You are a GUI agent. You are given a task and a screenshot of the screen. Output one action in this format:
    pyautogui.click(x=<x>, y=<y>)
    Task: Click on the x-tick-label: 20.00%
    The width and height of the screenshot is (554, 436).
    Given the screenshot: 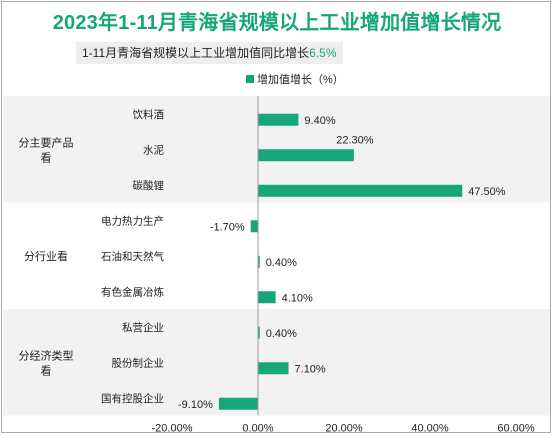 What is the action you would take?
    pyautogui.click(x=344, y=429)
    